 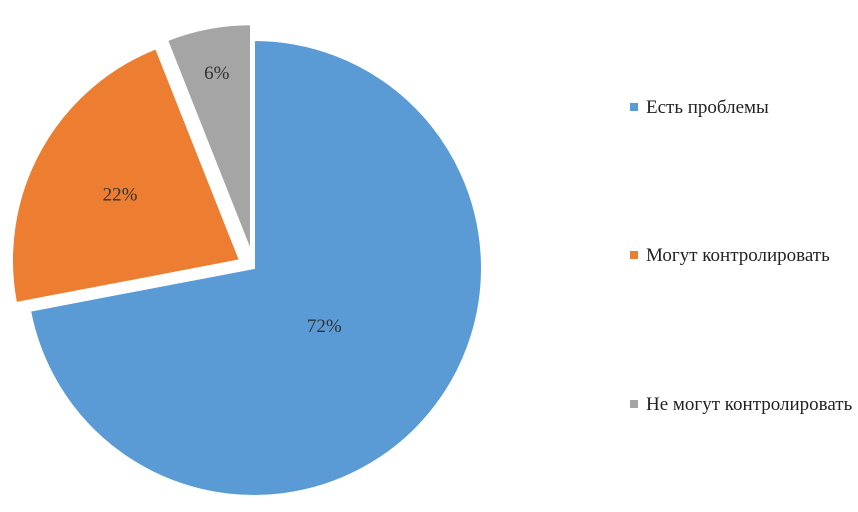 What do you see at coordinates (634, 255) in the screenshot?
I see `legend-swatch-orange` at bounding box center [634, 255].